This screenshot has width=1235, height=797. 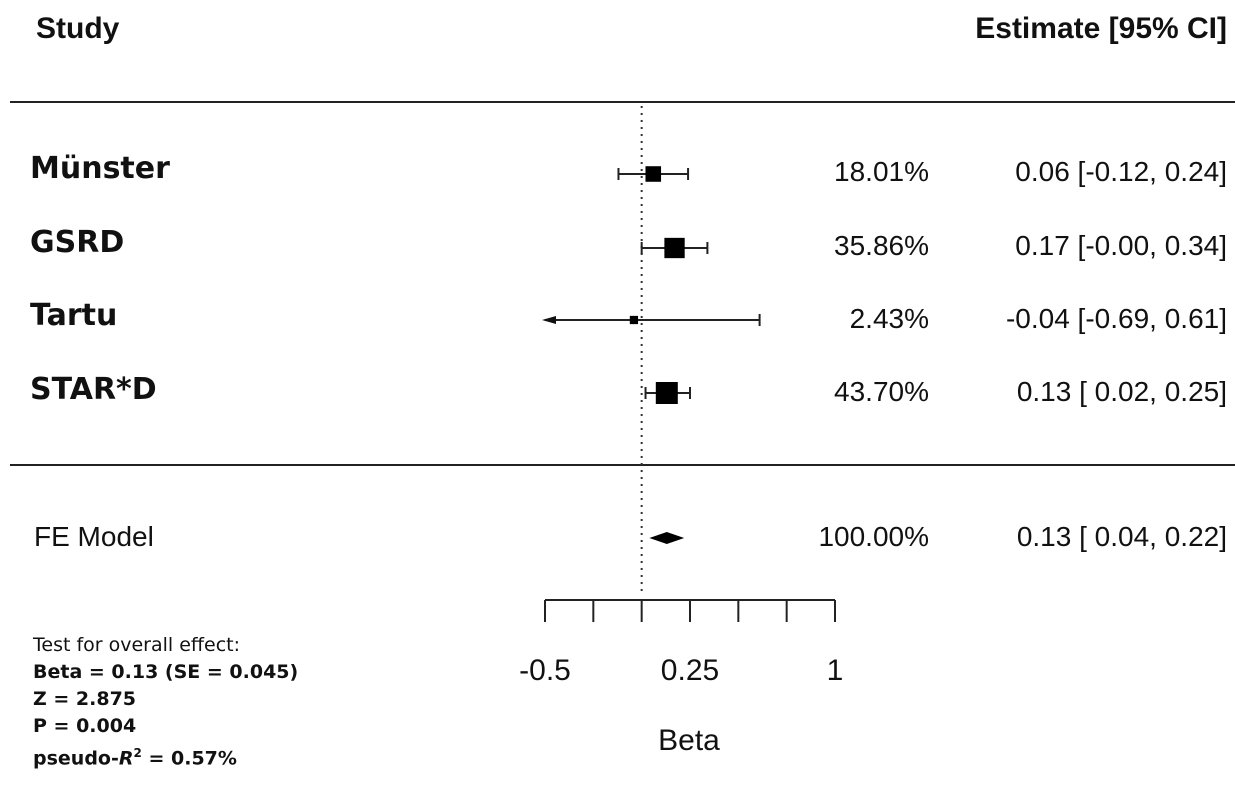 I want to click on top-rule, so click(x=622, y=102).